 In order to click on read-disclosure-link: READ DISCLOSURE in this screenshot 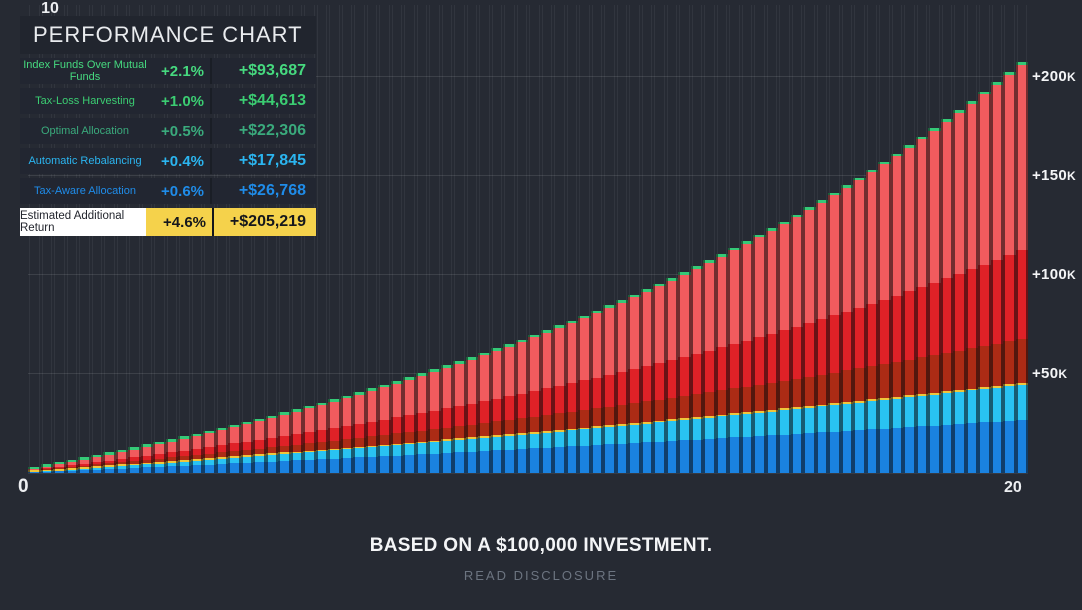, I will do `click(541, 575)`.